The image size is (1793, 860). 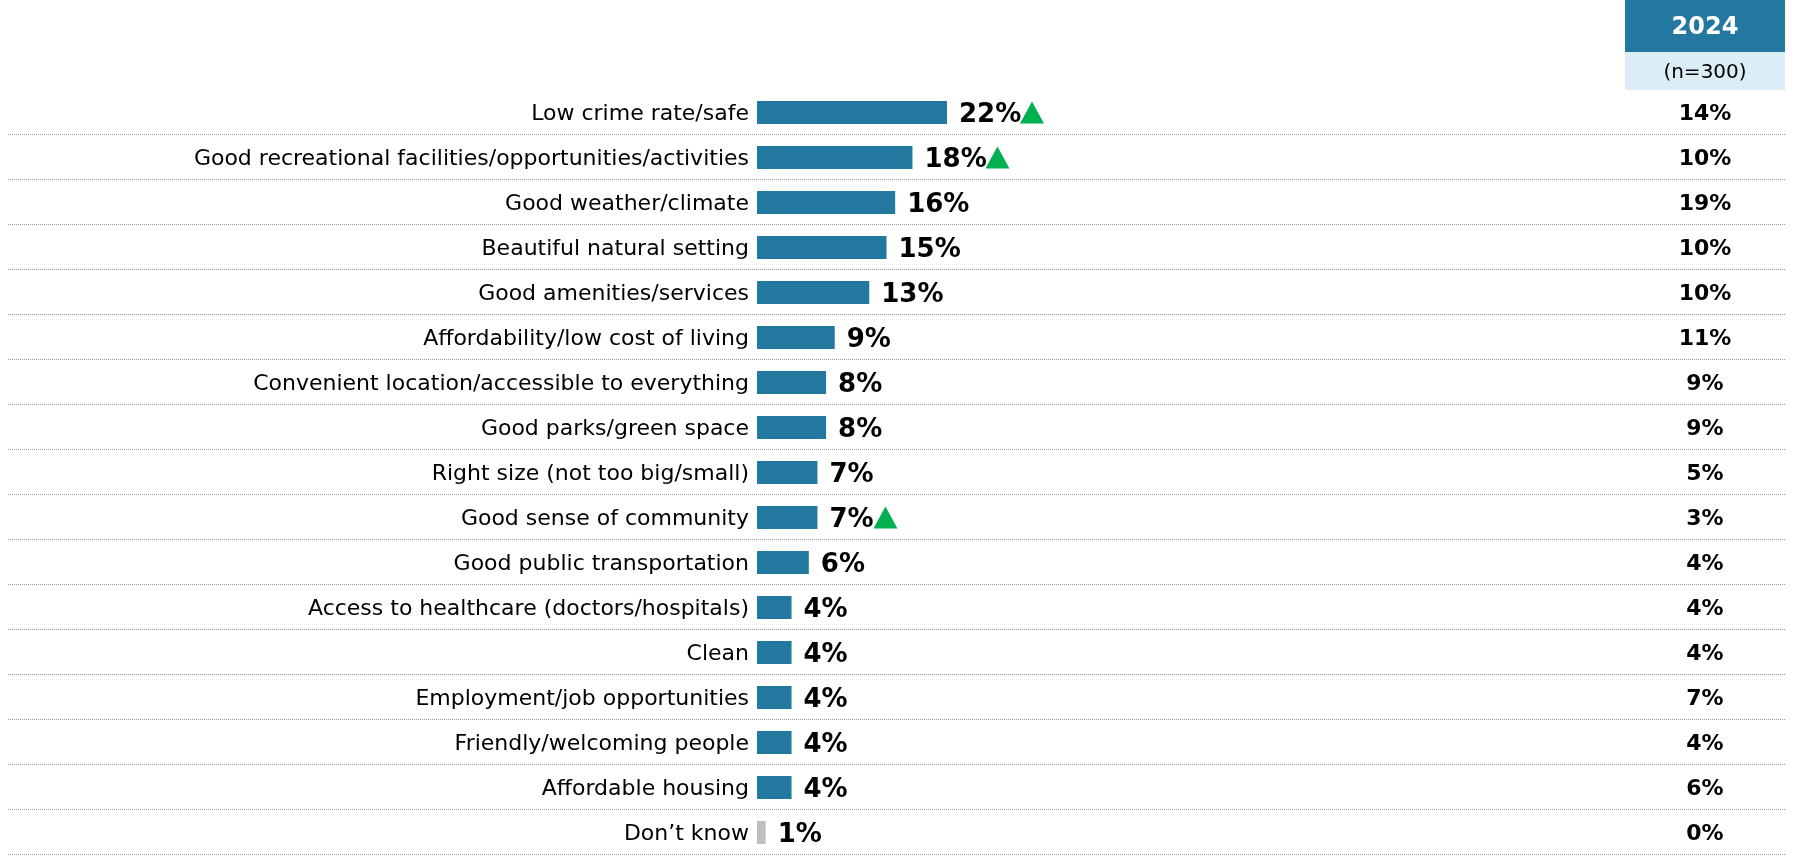 What do you see at coordinates (1705, 833) in the screenshot?
I see `text: 0%` at bounding box center [1705, 833].